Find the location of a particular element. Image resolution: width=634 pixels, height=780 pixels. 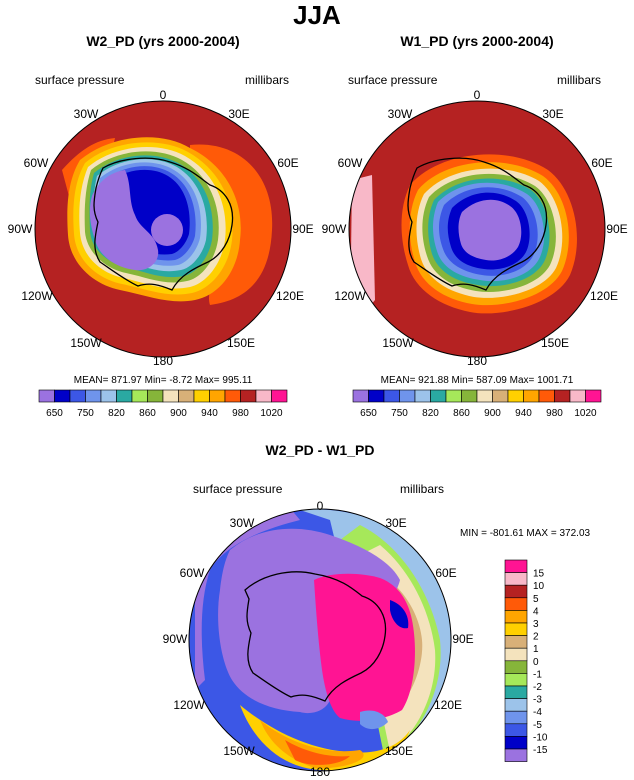

colorbar-label: 2 is located at coordinates (536, 637).